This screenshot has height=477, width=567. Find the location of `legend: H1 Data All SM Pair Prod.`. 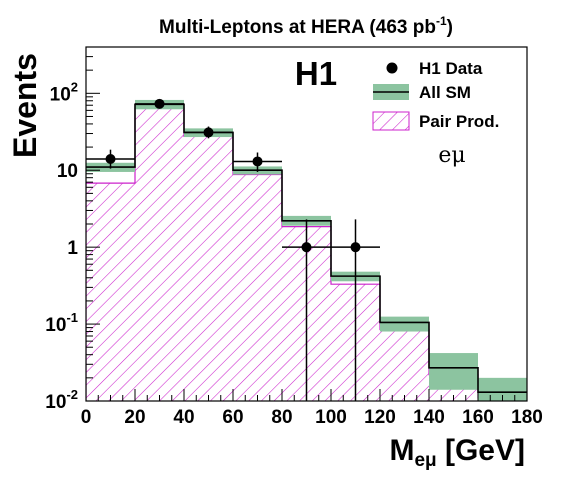

legend: H1 Data All SM Pair Prod. is located at coordinates (435, 95).